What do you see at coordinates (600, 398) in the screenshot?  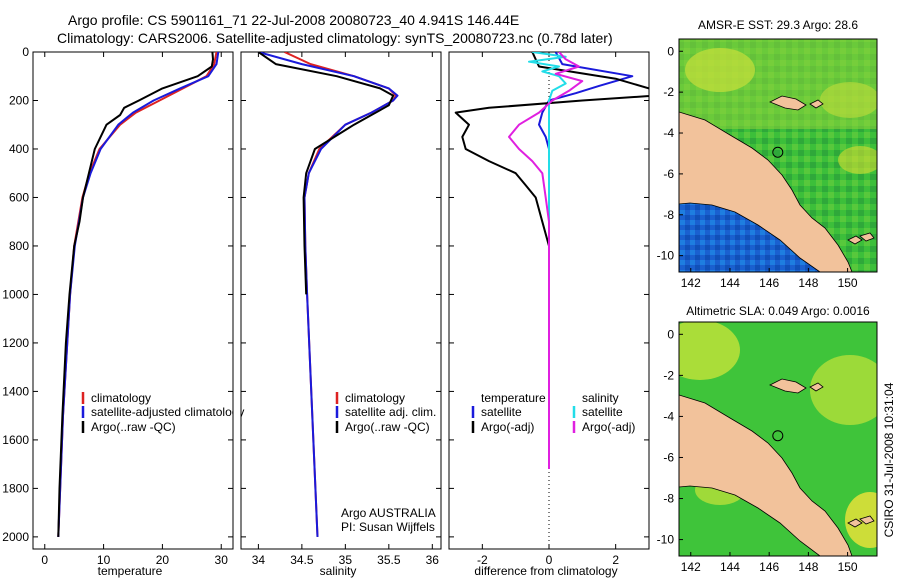 I see `legend-title-salinity: salinity` at bounding box center [600, 398].